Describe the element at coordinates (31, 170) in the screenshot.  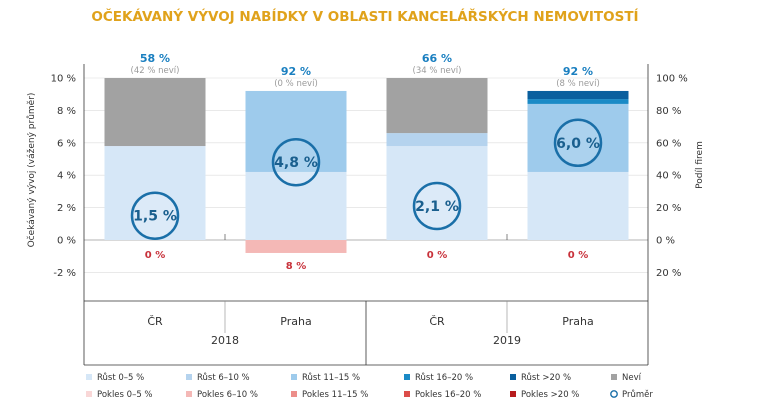
I see `y-axis-label: Očekávaný vývoj (vážený průměr)` at that location.